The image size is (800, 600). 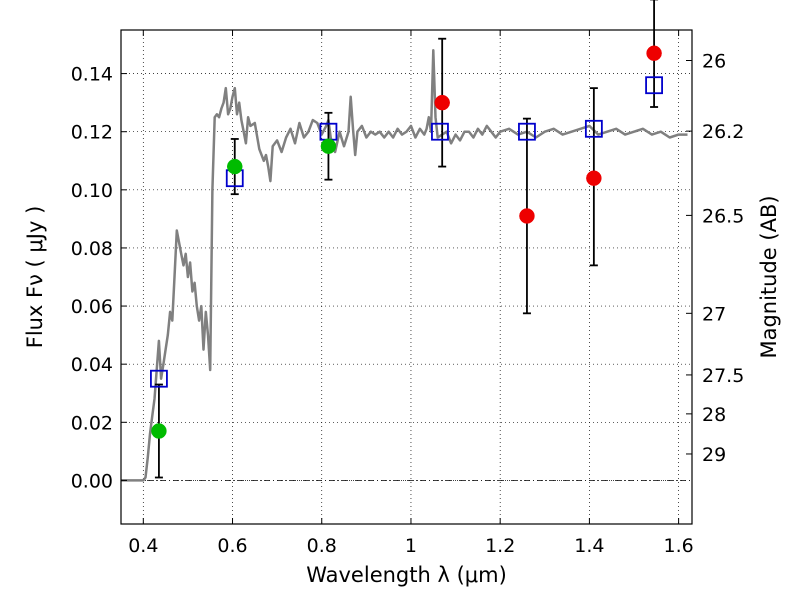 What do you see at coordinates (714, 455) in the screenshot?
I see `right-tick-label: 29` at bounding box center [714, 455].